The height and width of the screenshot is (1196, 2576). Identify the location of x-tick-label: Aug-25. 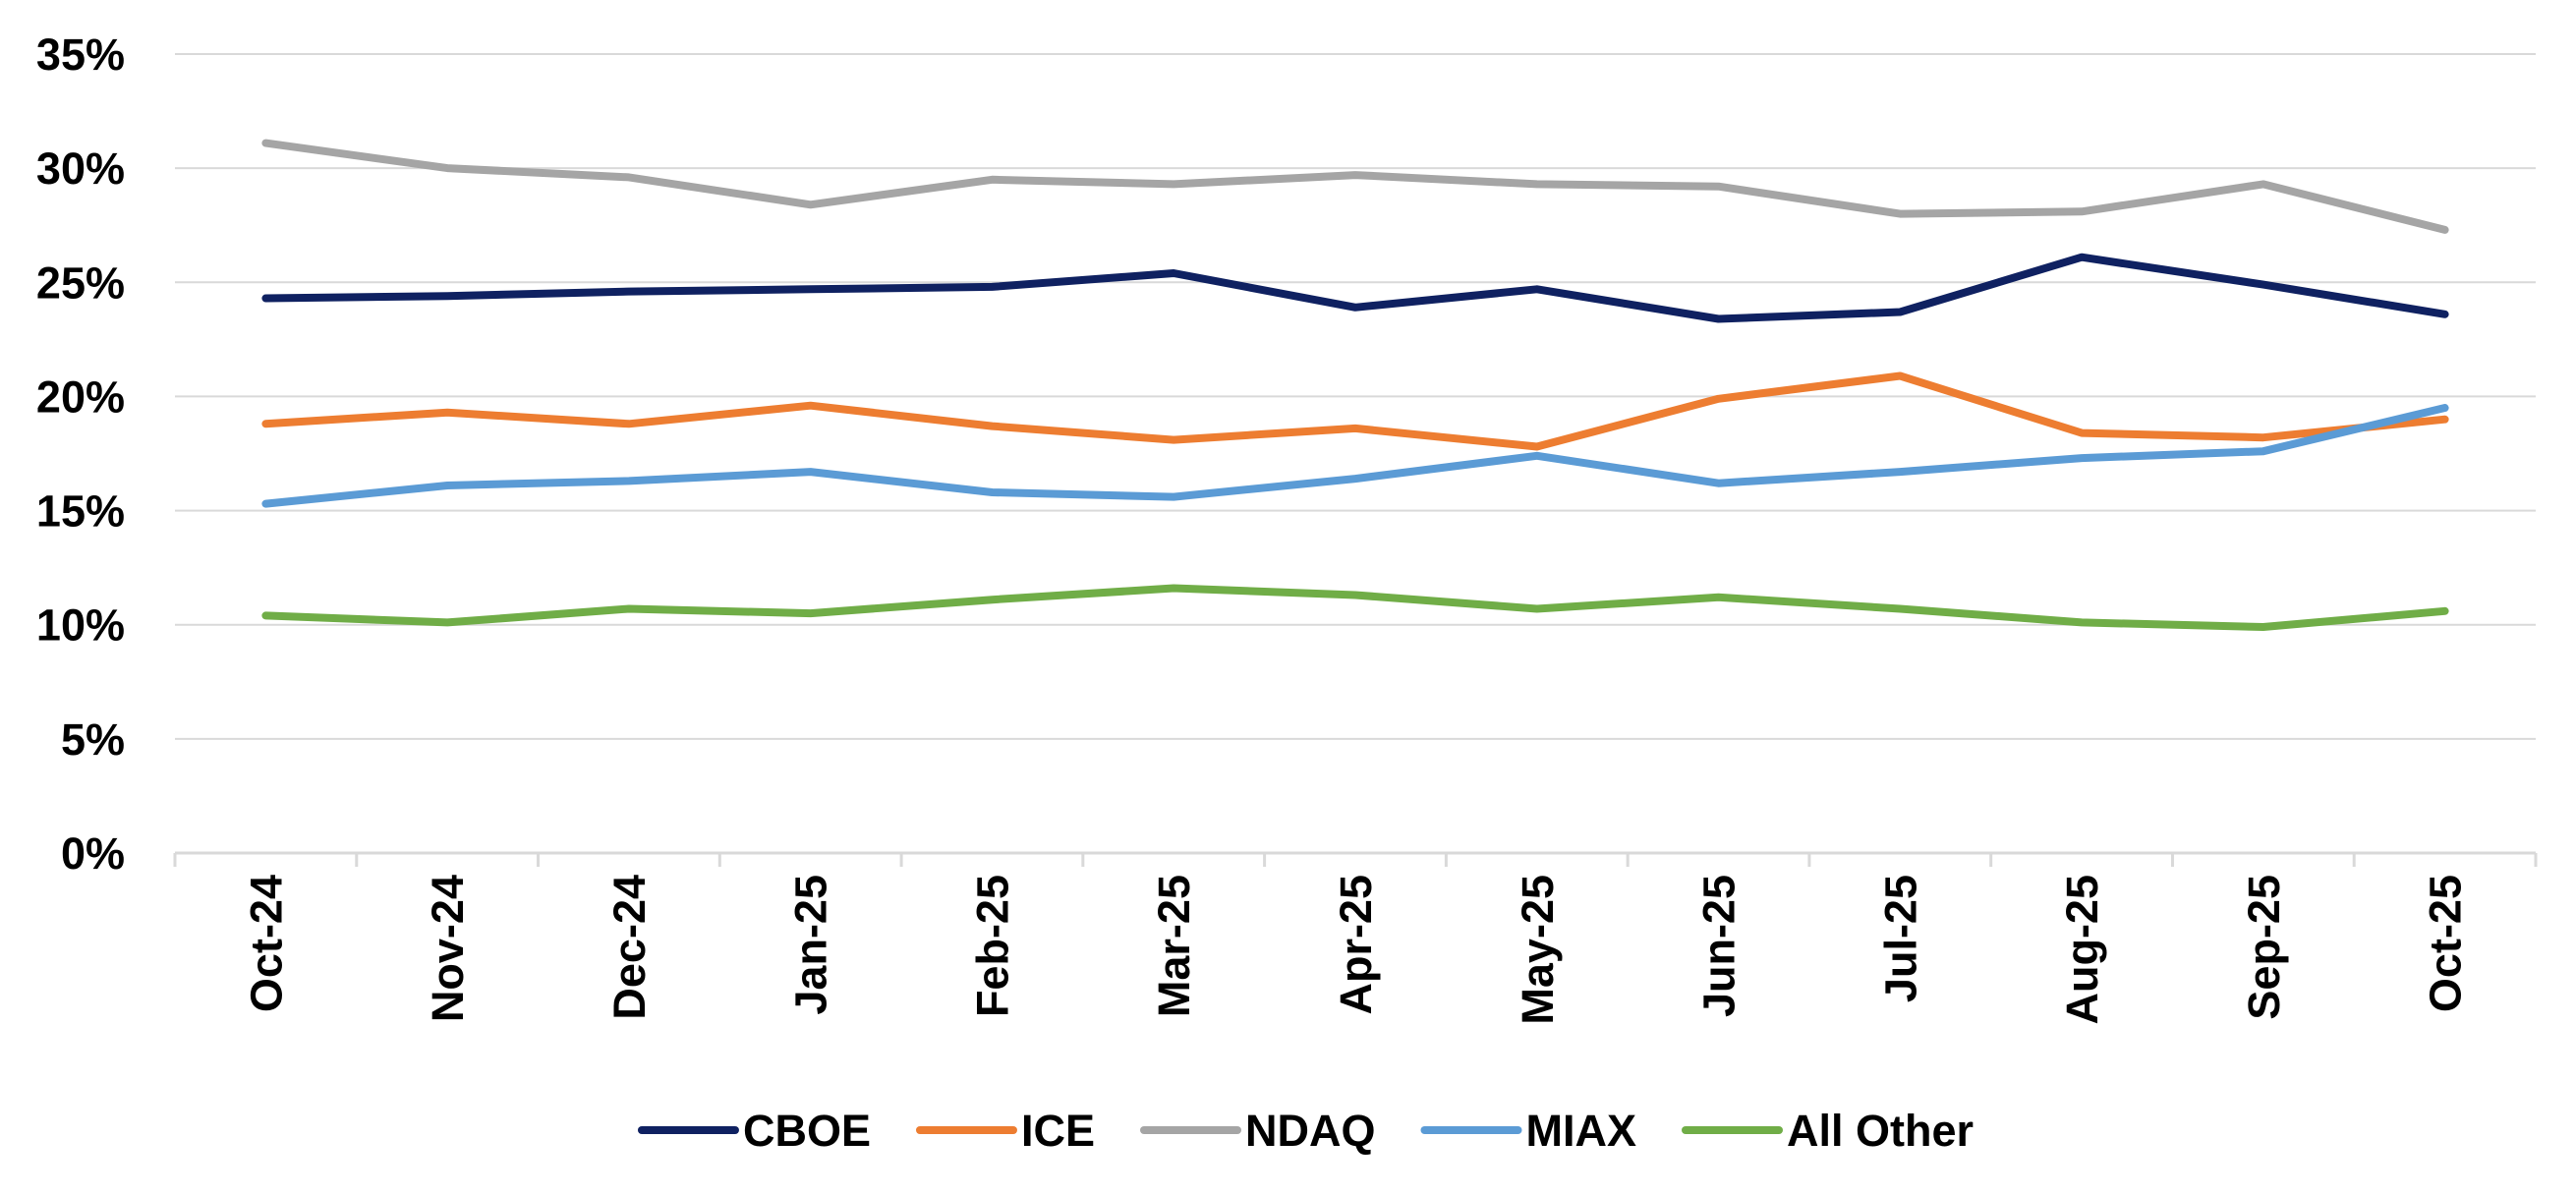
(2082, 950).